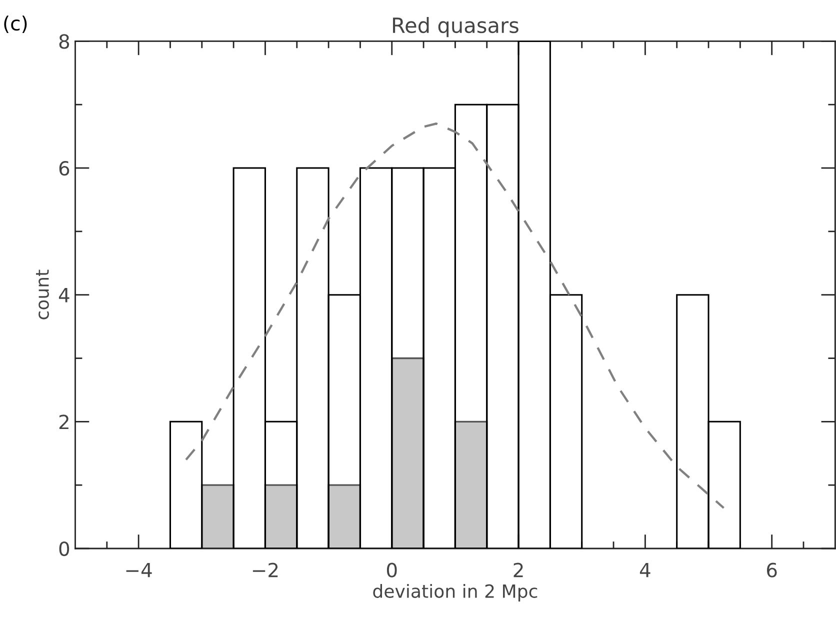 This screenshot has width=836, height=624. What do you see at coordinates (64, 168) in the screenshot?
I see `y-tick-label: 6` at bounding box center [64, 168].